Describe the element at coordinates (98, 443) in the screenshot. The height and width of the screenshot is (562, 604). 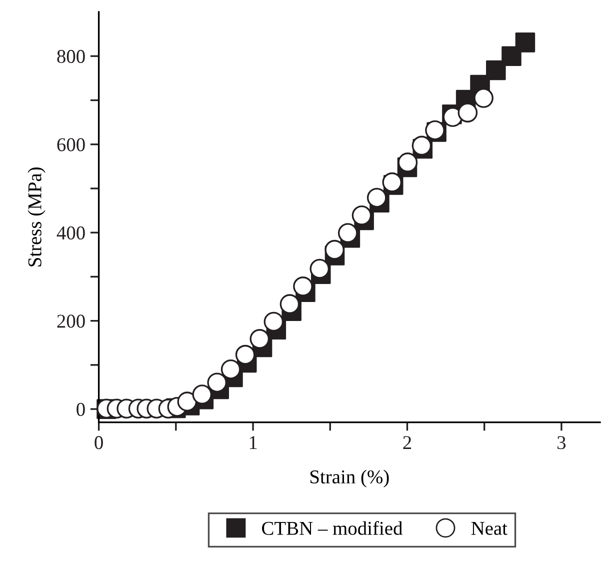
I see `x-tick-label: 0` at that location.